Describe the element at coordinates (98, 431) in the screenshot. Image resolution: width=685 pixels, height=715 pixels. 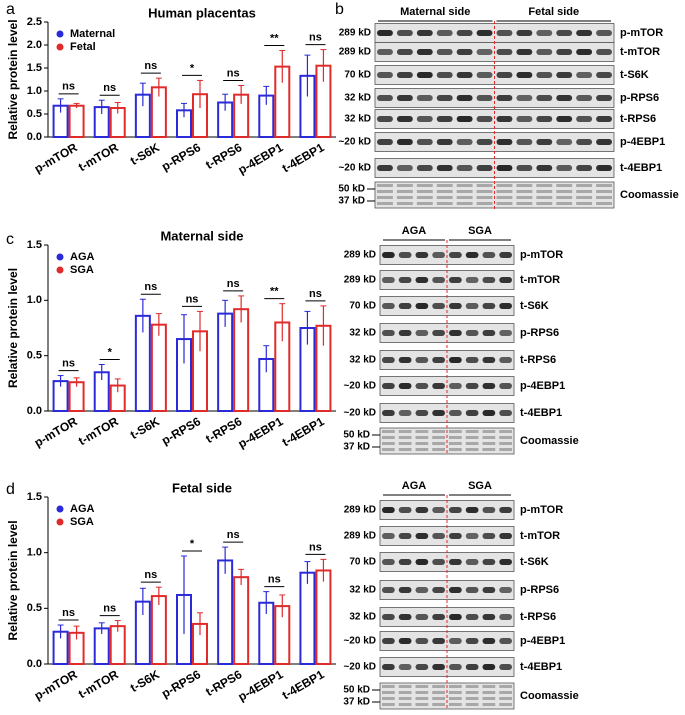
I see `x-tick-label: t-mTOR` at that location.